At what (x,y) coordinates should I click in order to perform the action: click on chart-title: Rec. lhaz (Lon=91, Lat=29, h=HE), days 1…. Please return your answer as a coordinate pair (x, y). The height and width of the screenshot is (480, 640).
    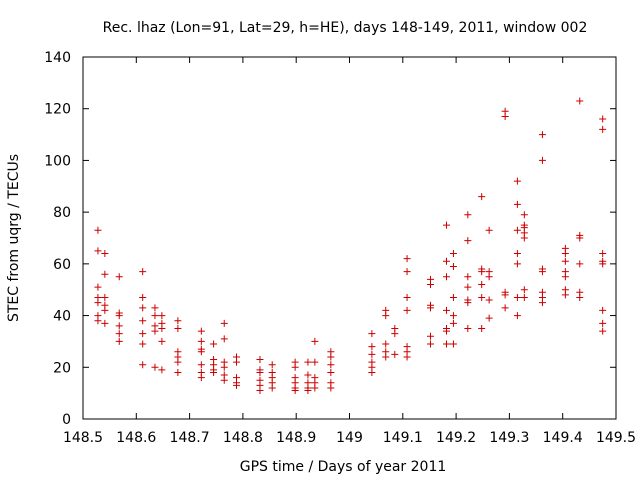
    Looking at the image, I should click on (345, 28).